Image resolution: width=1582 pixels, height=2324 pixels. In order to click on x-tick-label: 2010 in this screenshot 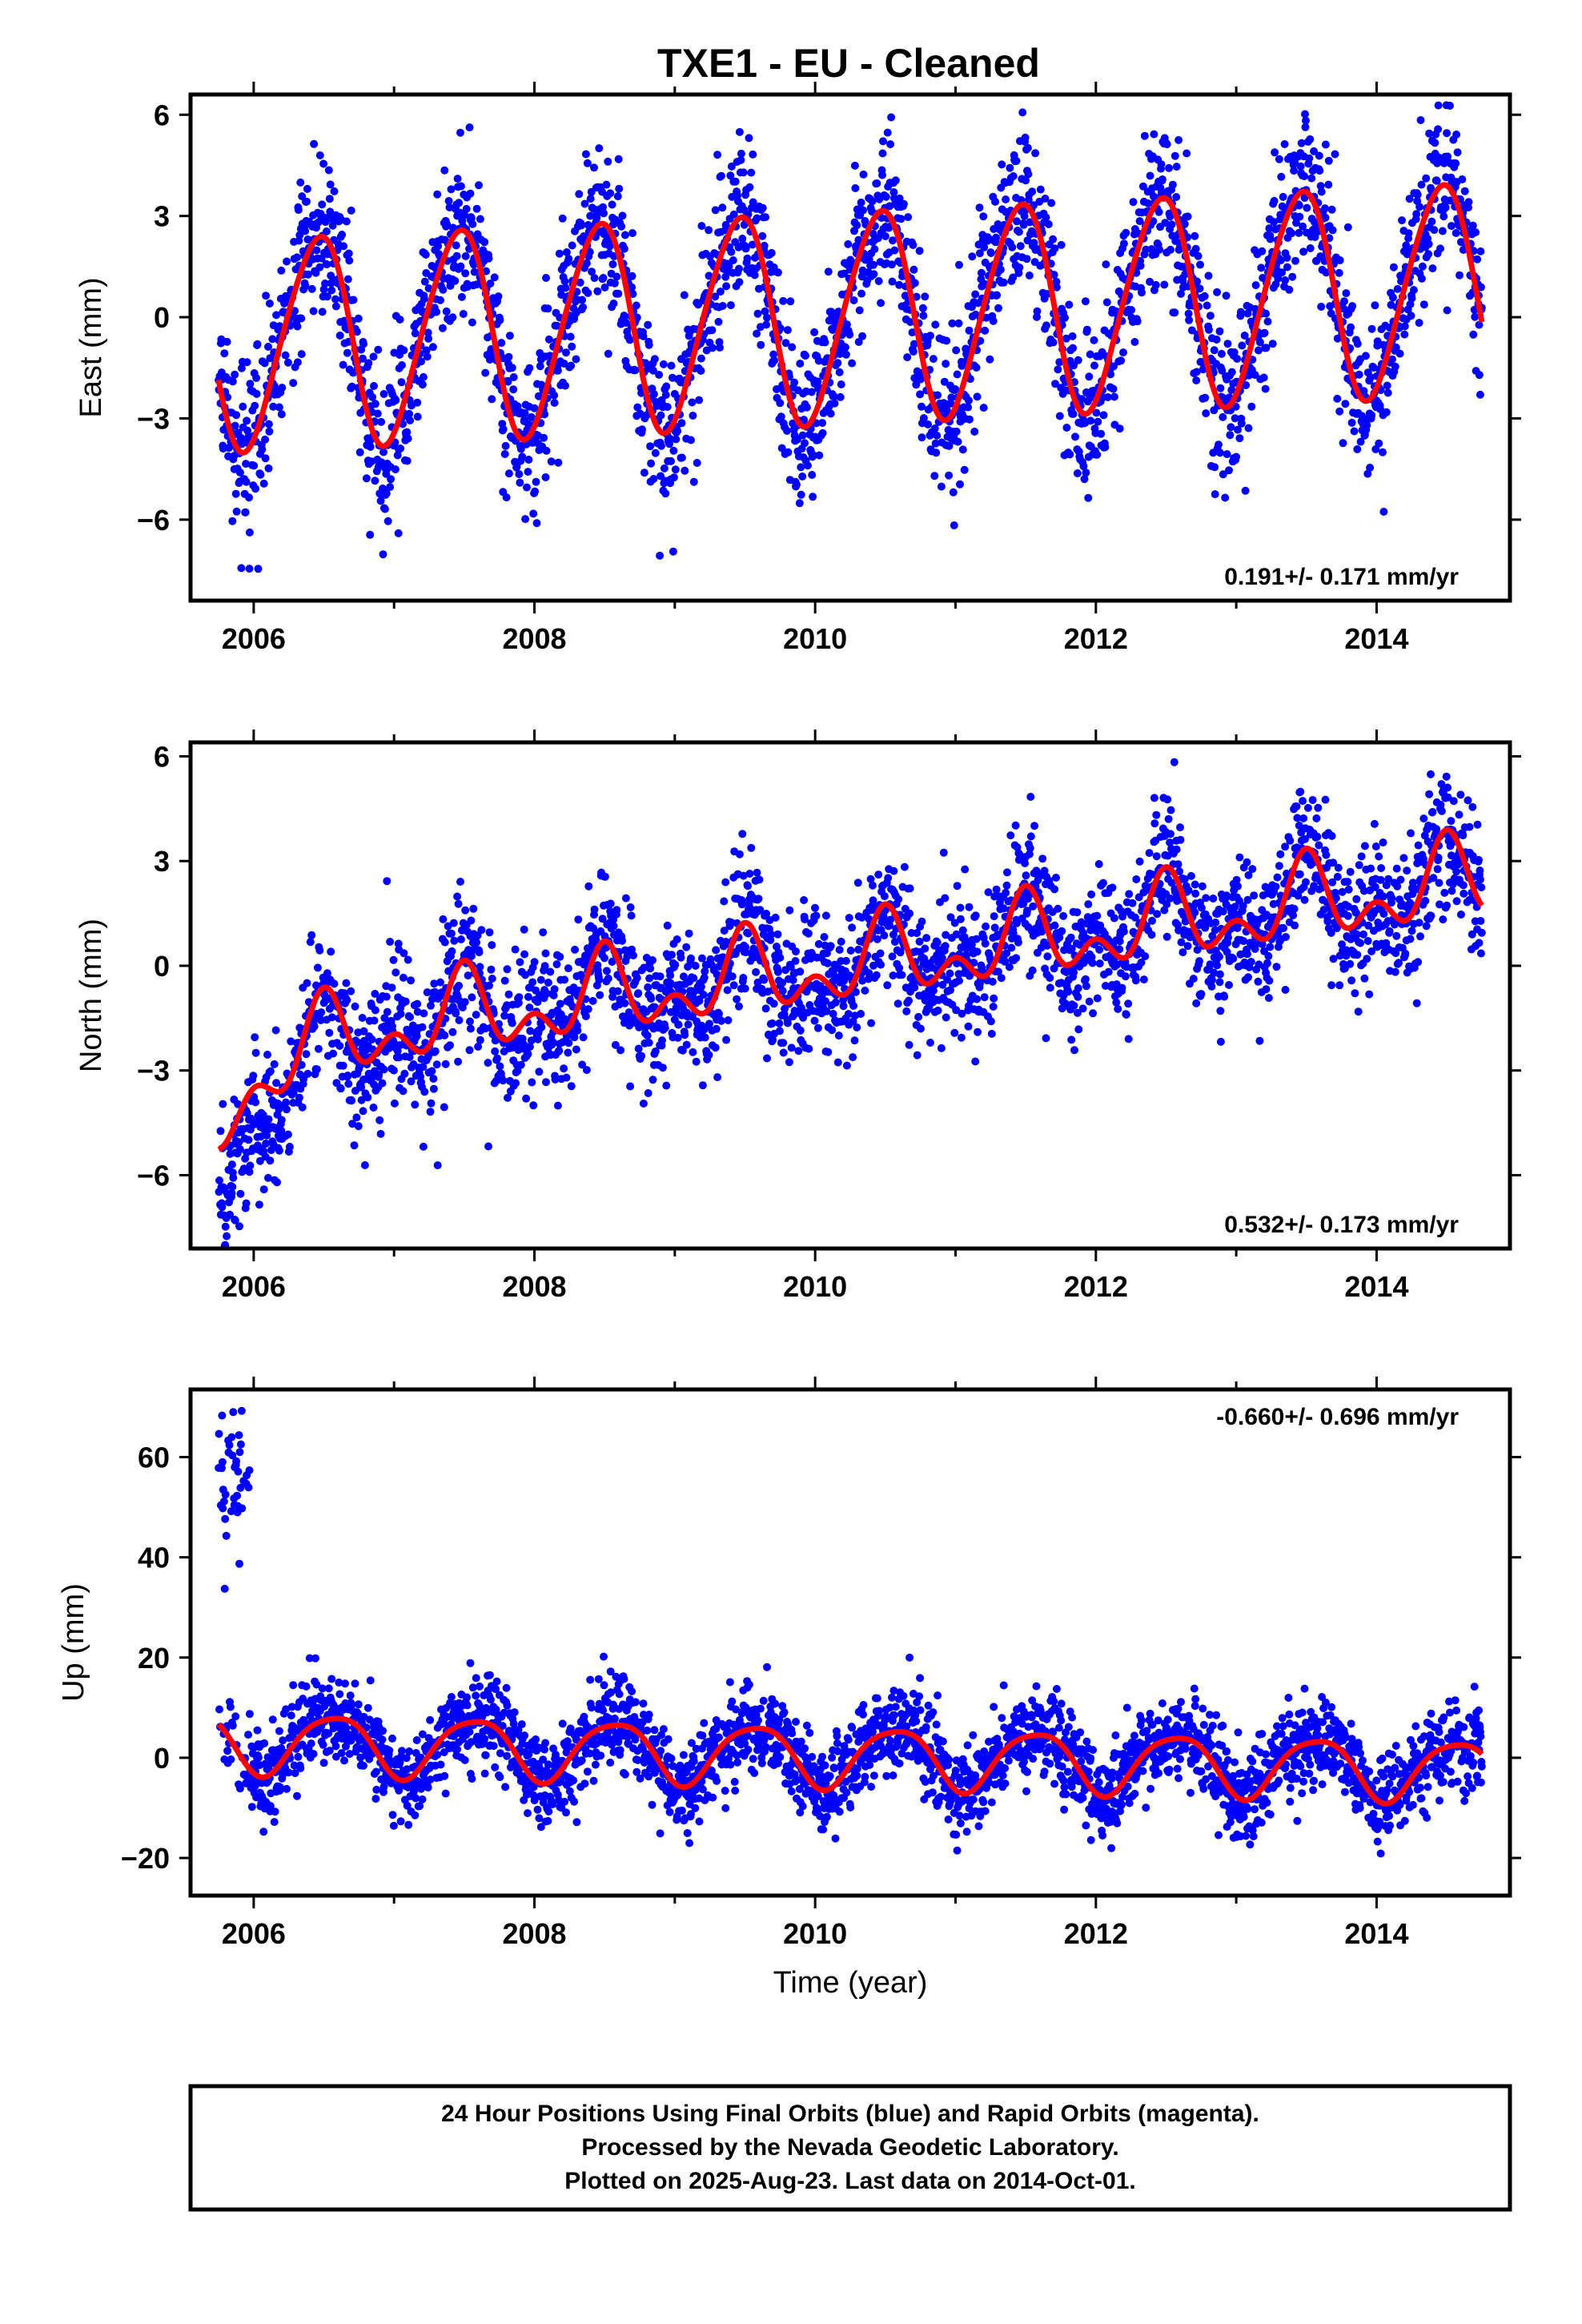, I will do `click(815, 638)`.